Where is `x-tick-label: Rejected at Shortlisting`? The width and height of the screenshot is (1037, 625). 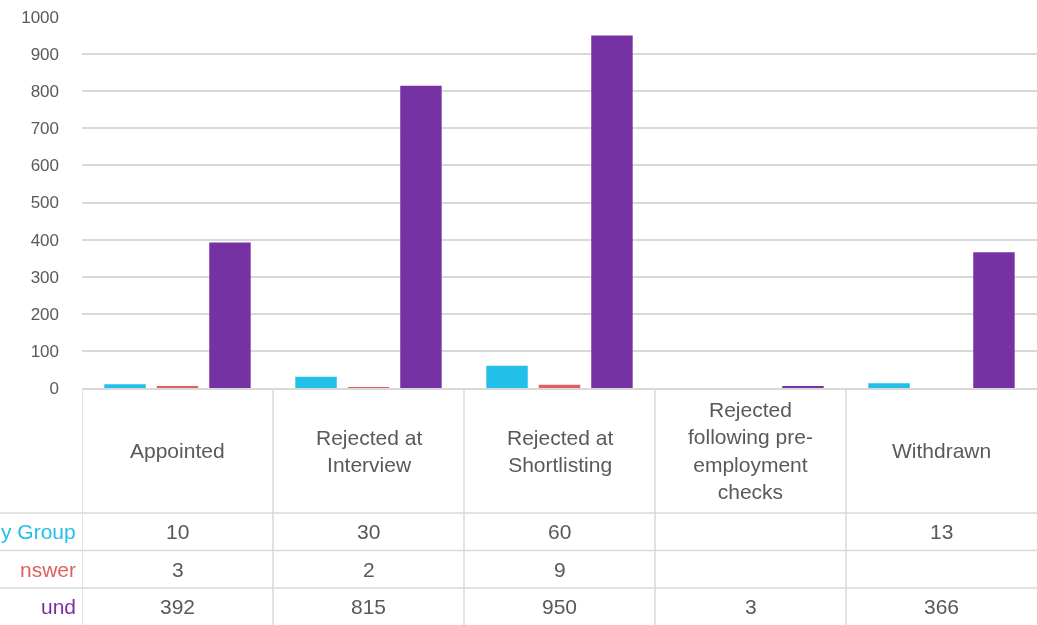 x-tick-label: Rejected at Shortlisting is located at coordinates (560, 451).